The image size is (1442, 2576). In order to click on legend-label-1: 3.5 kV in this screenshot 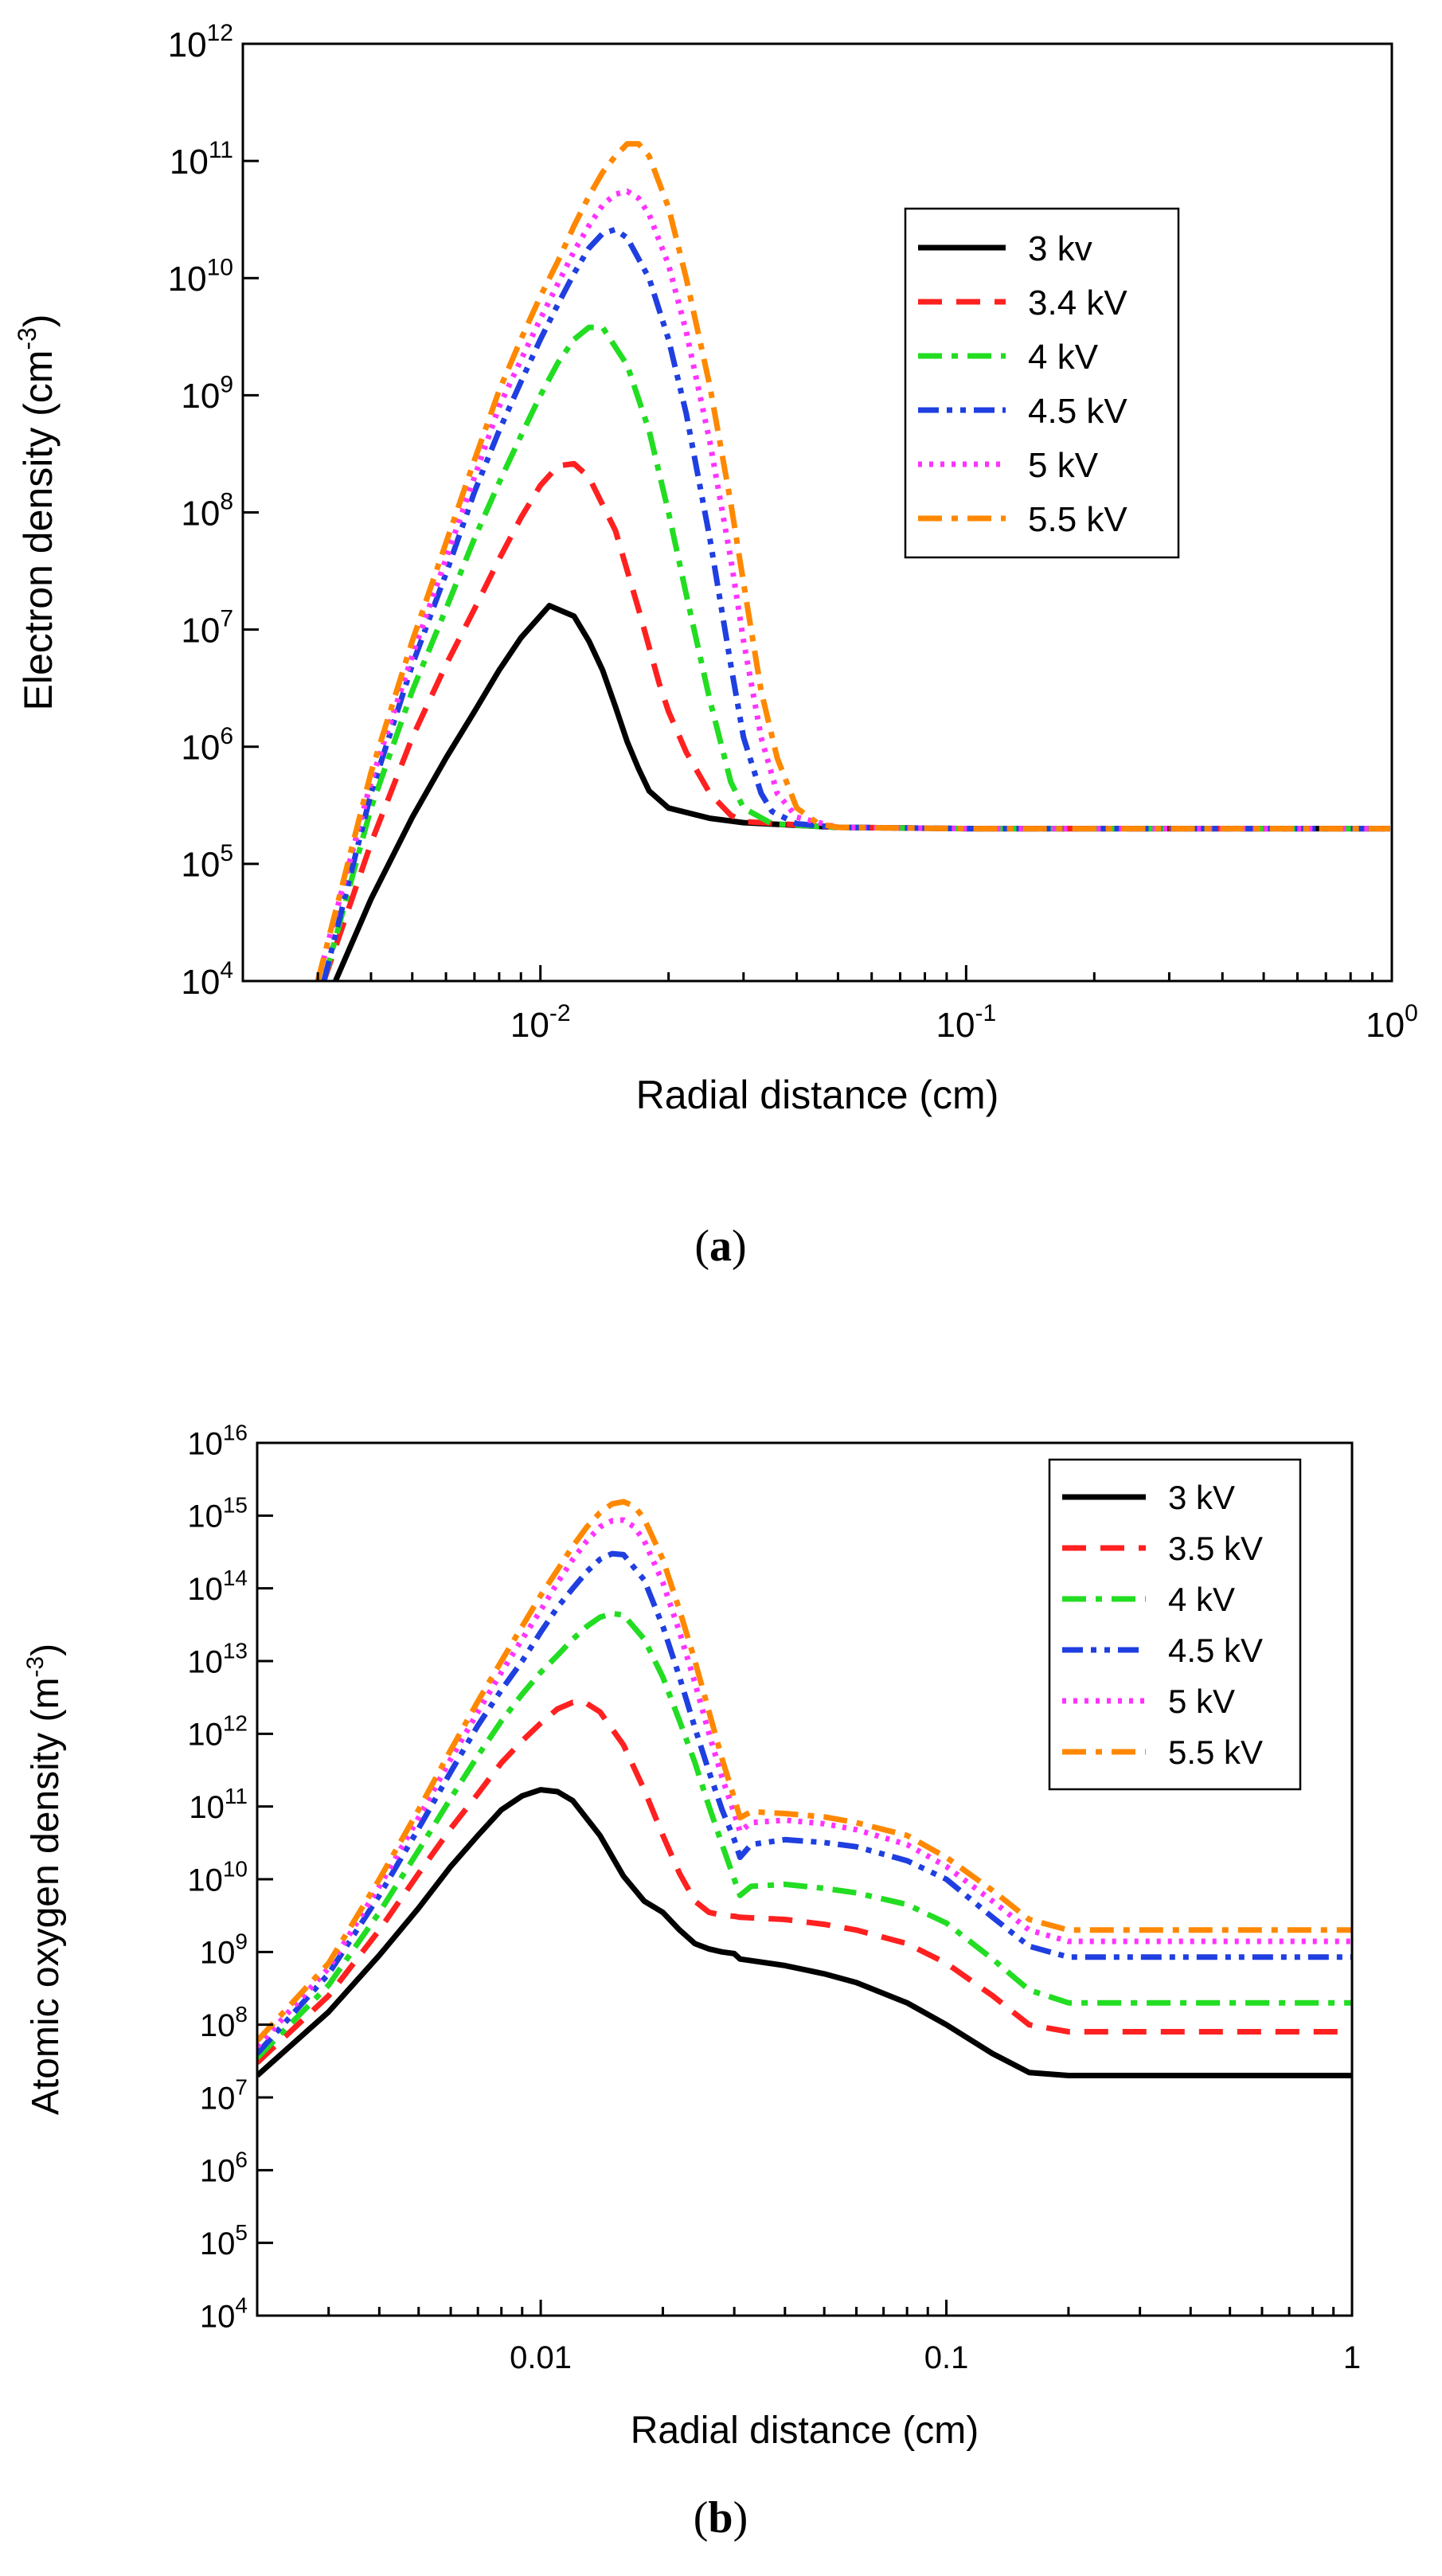, I will do `click(1216, 1549)`.